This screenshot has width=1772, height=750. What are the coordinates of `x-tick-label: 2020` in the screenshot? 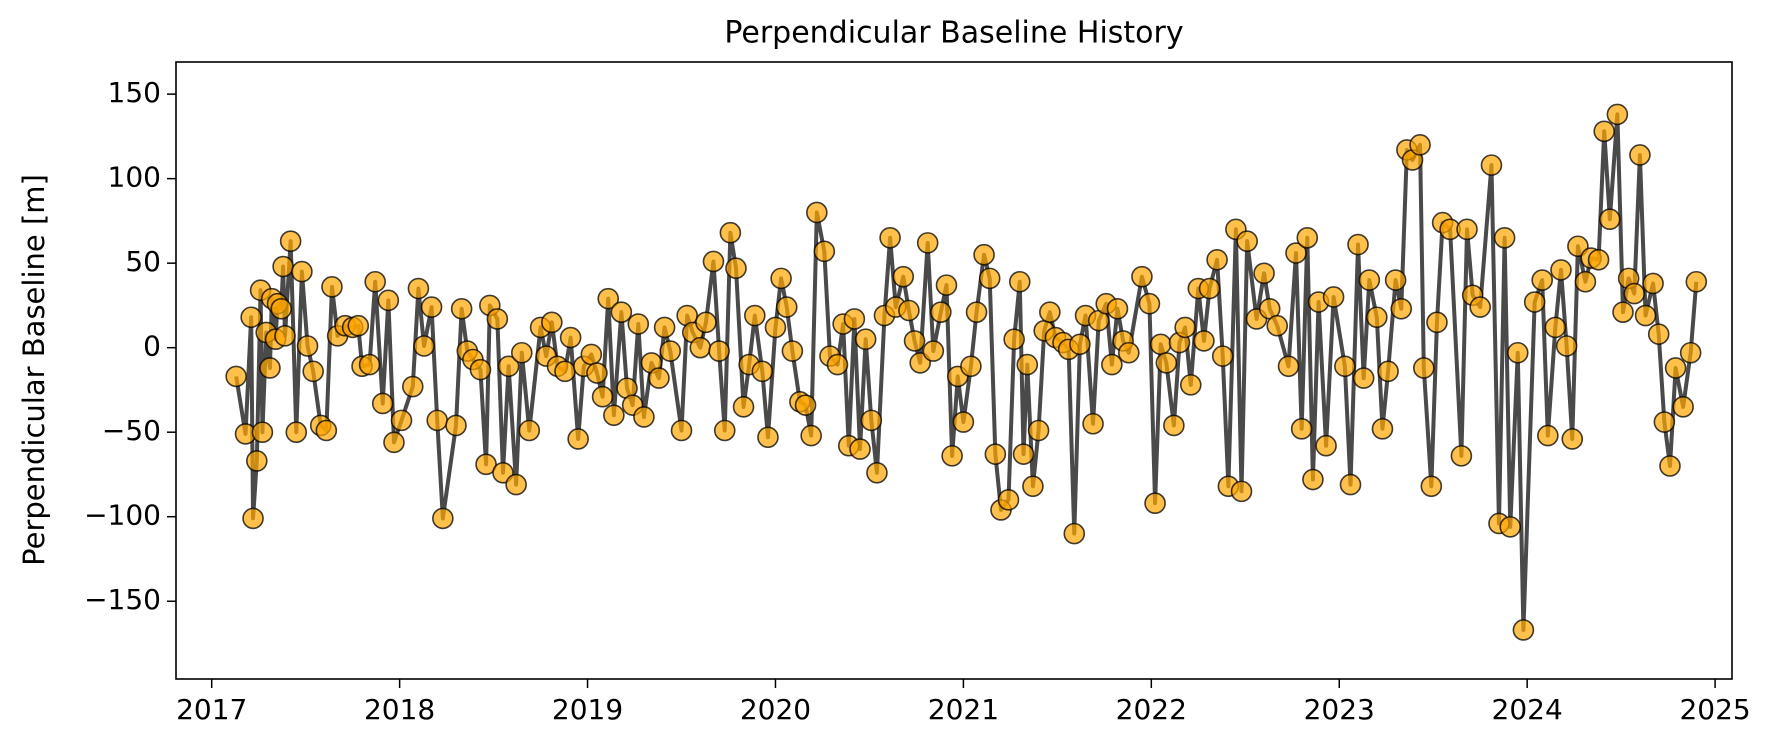 It's located at (775, 709).